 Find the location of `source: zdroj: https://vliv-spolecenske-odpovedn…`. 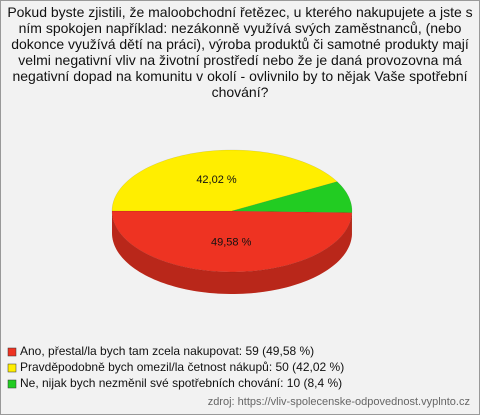

source: zdroj: https://vliv-spolecenske-odpovedn… is located at coordinates (339, 402).